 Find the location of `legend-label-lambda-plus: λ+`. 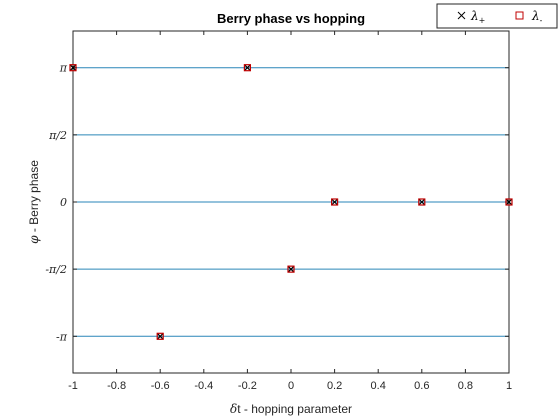

legend-label-lambda-plus: λ+ is located at coordinates (477, 17).